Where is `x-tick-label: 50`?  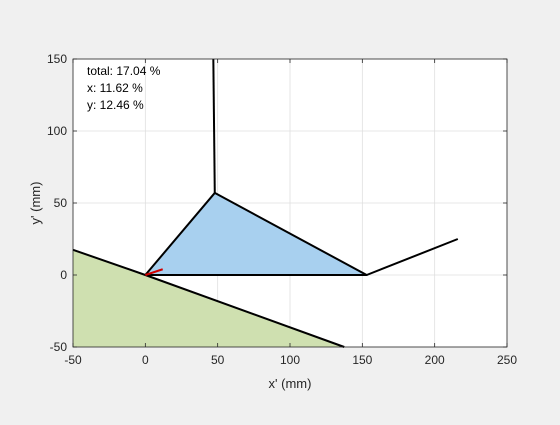
x-tick-label: 50 is located at coordinates (218, 360).